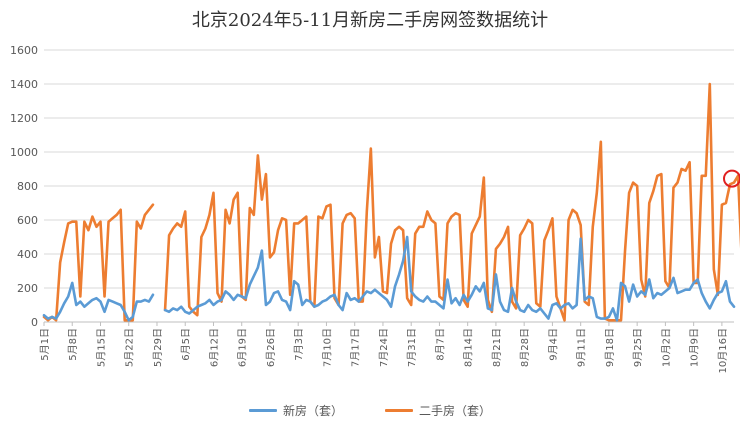  What do you see at coordinates (158, 347) in the screenshot?
I see `x-tick-label: 5月29日` at bounding box center [158, 347].